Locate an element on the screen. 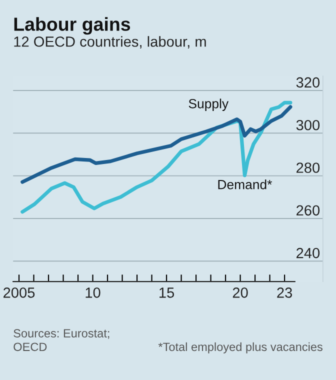  x-tick-label: 23 is located at coordinates (284, 293).